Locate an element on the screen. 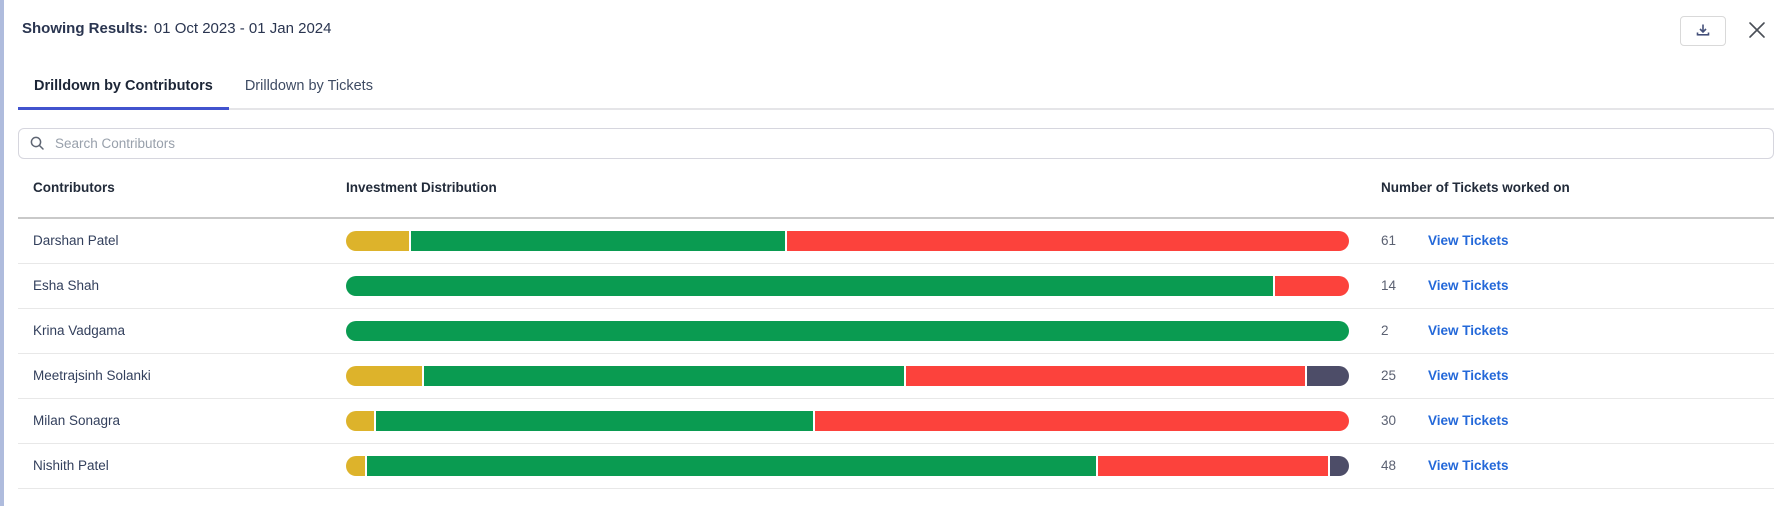  download-icon is located at coordinates (1703, 31).